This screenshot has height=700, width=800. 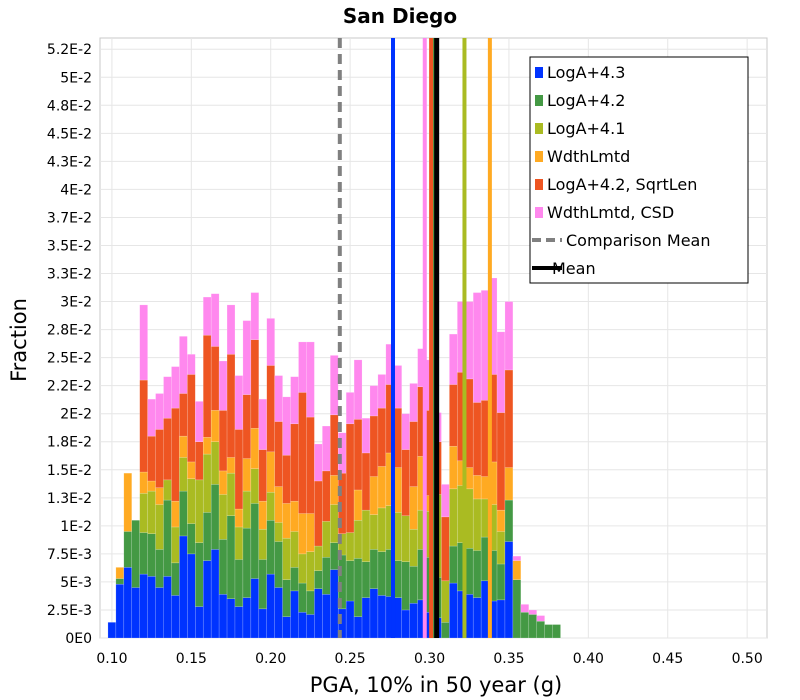 I want to click on y-tick-label: 4.3E-2, so click(x=69, y=162).